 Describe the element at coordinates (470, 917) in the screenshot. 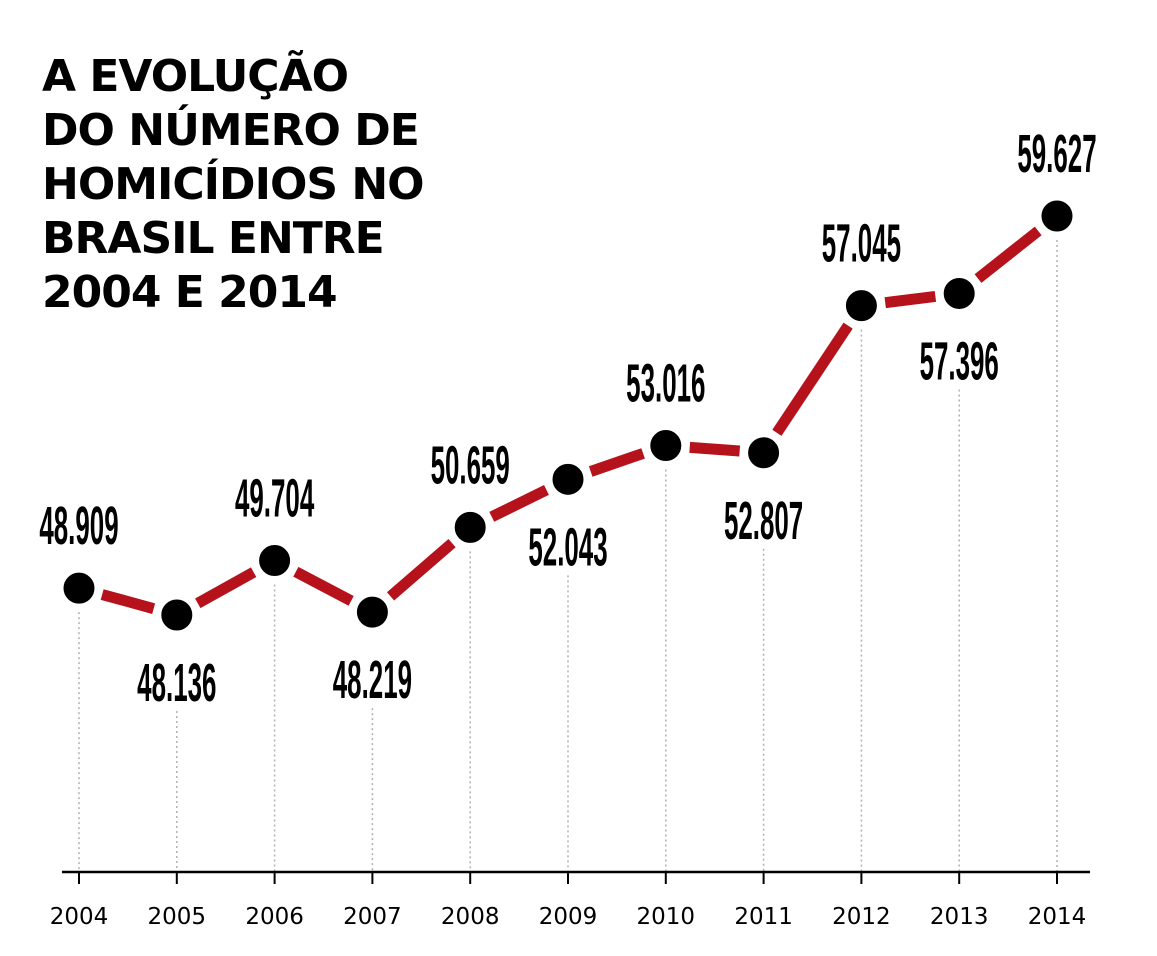

I see `x-tick-label: 2008` at that location.